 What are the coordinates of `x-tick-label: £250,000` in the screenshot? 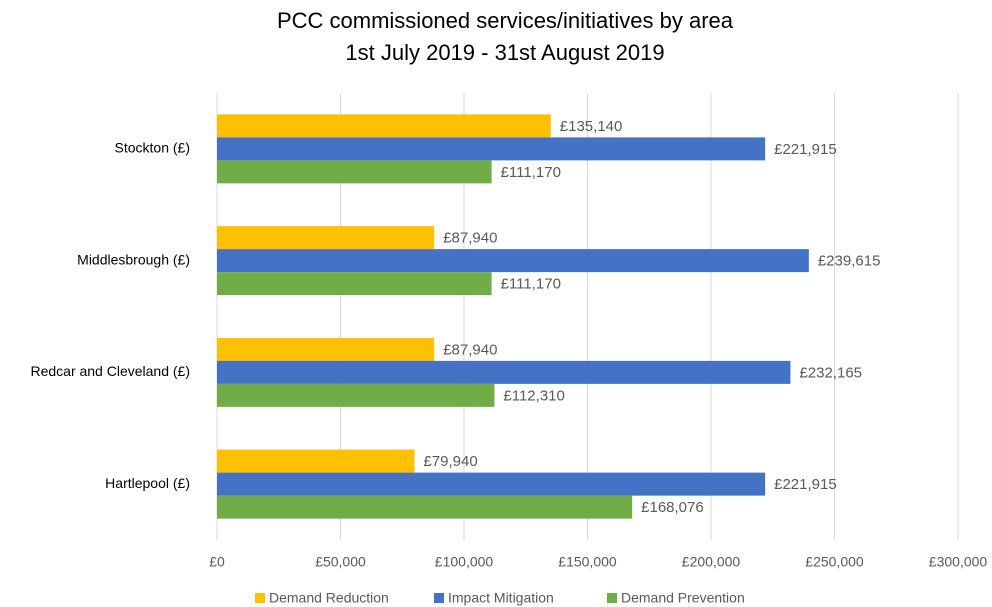 It's located at (834, 562).